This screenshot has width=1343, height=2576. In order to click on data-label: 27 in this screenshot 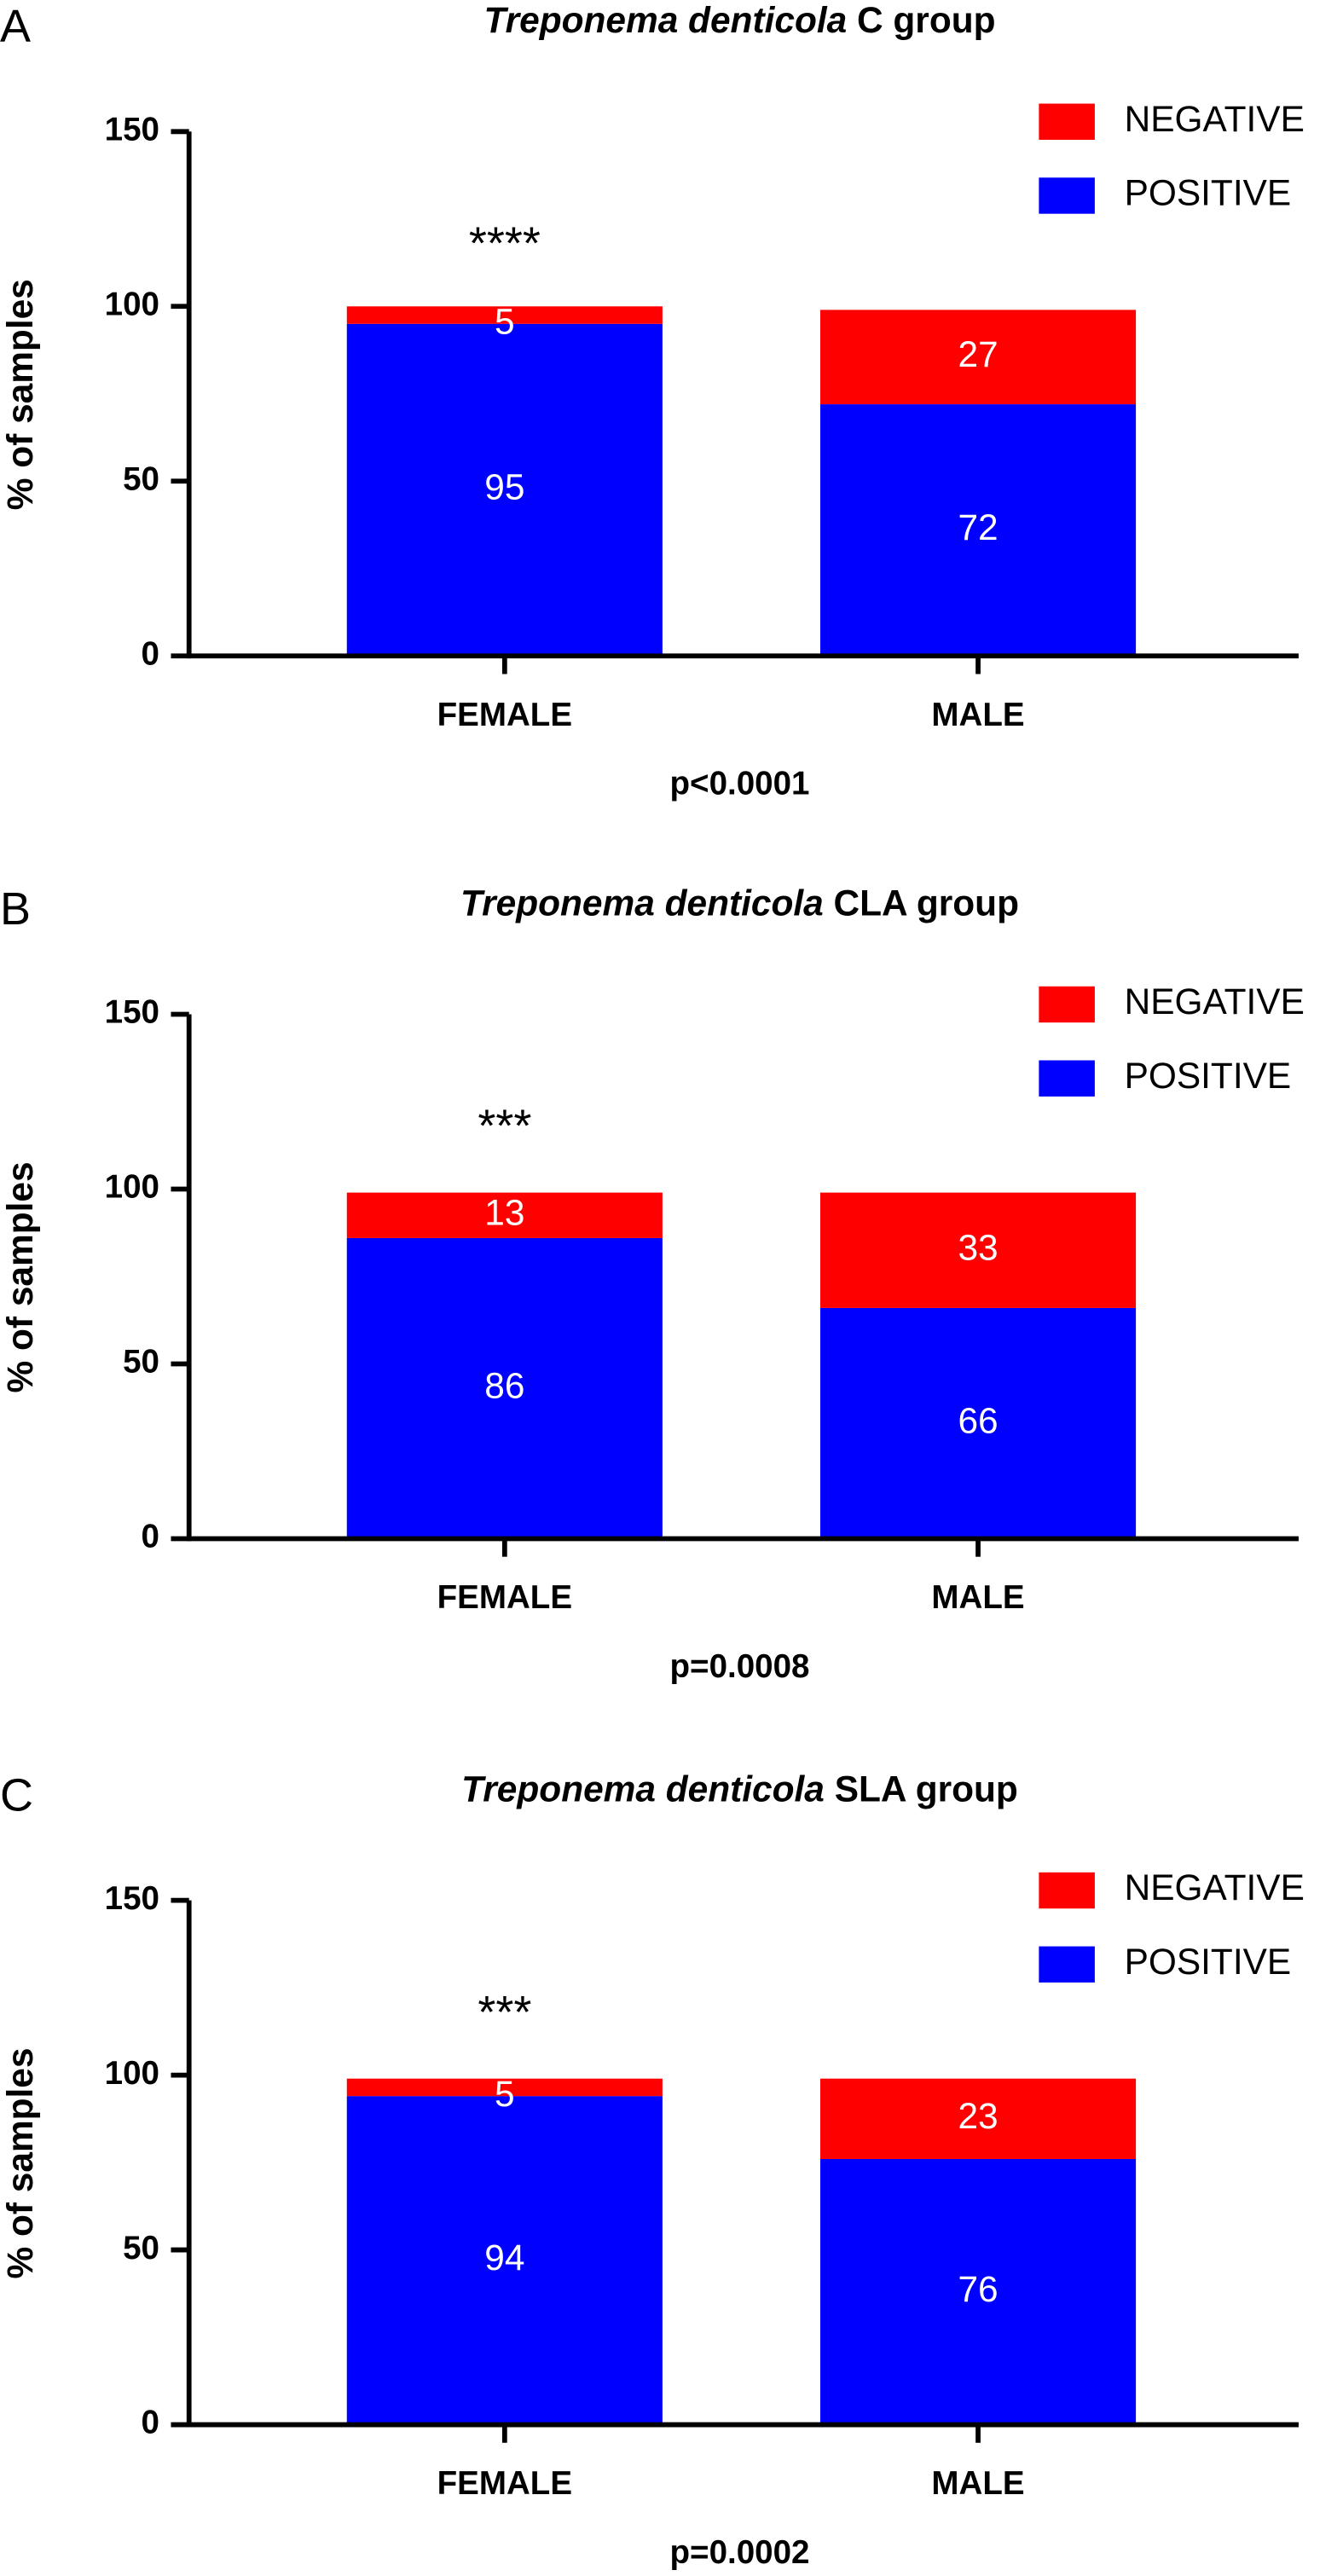, I will do `click(978, 354)`.